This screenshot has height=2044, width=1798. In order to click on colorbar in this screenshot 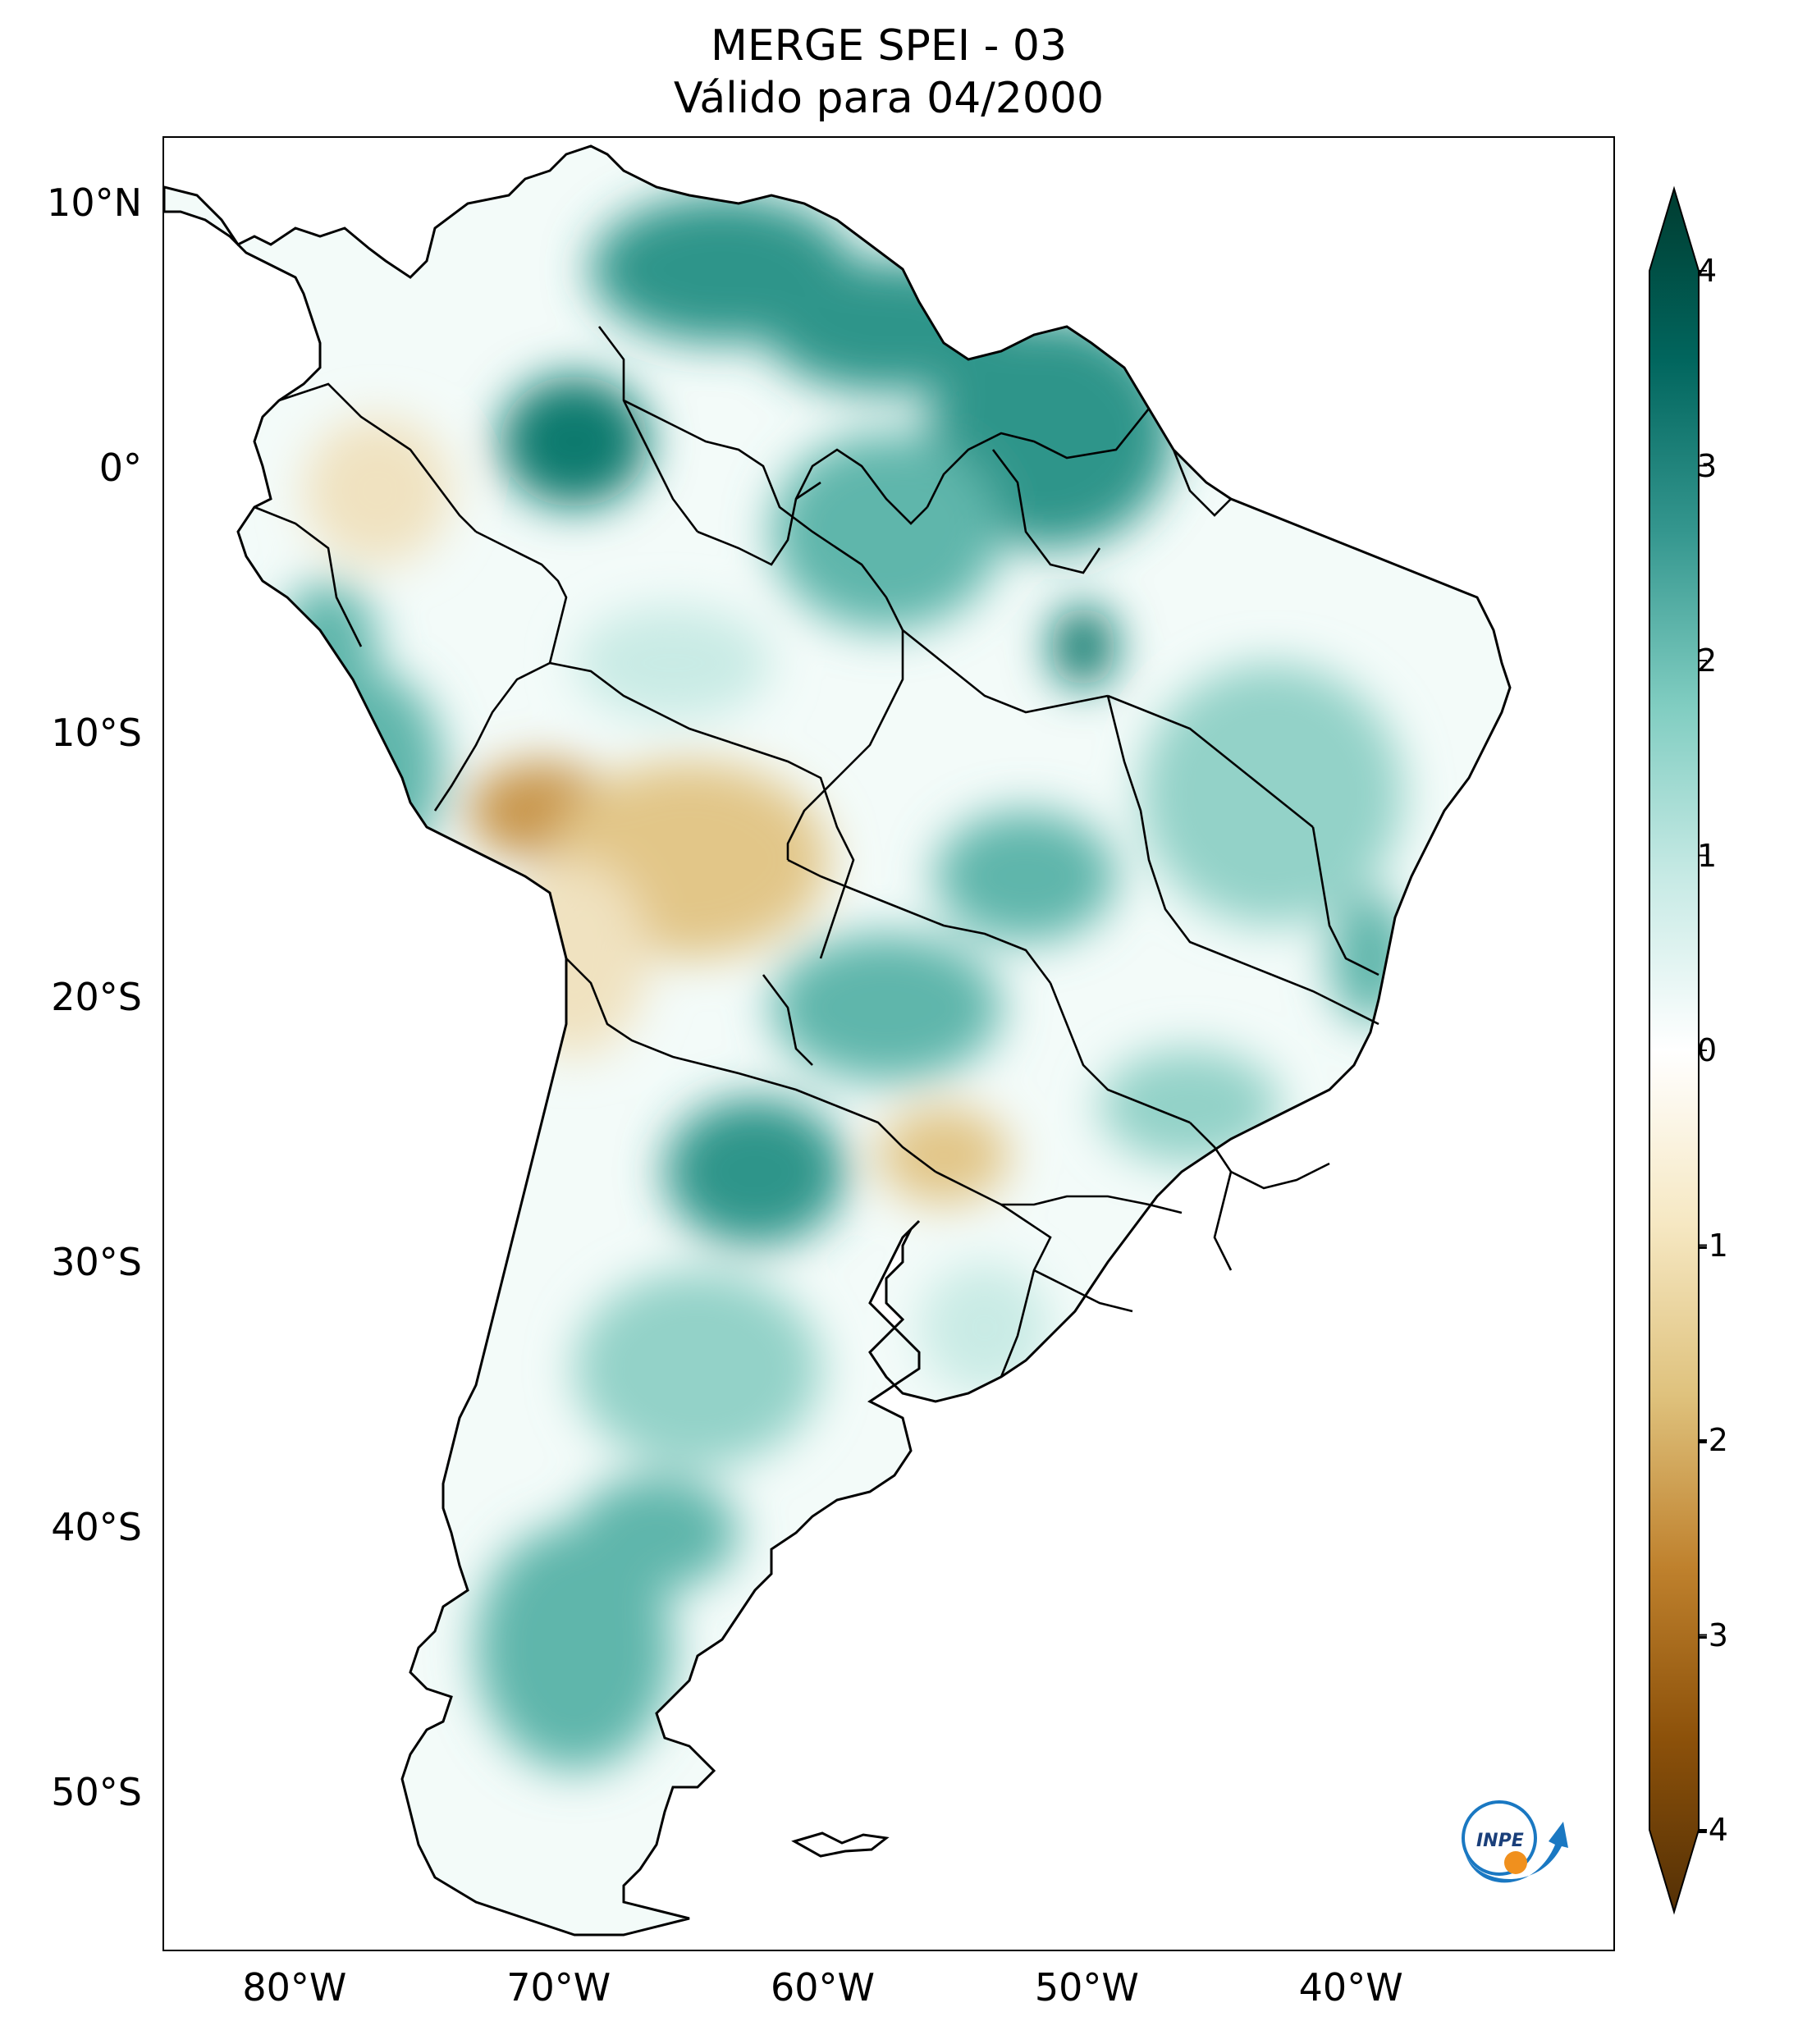, I will do `click(1678, 1050)`.